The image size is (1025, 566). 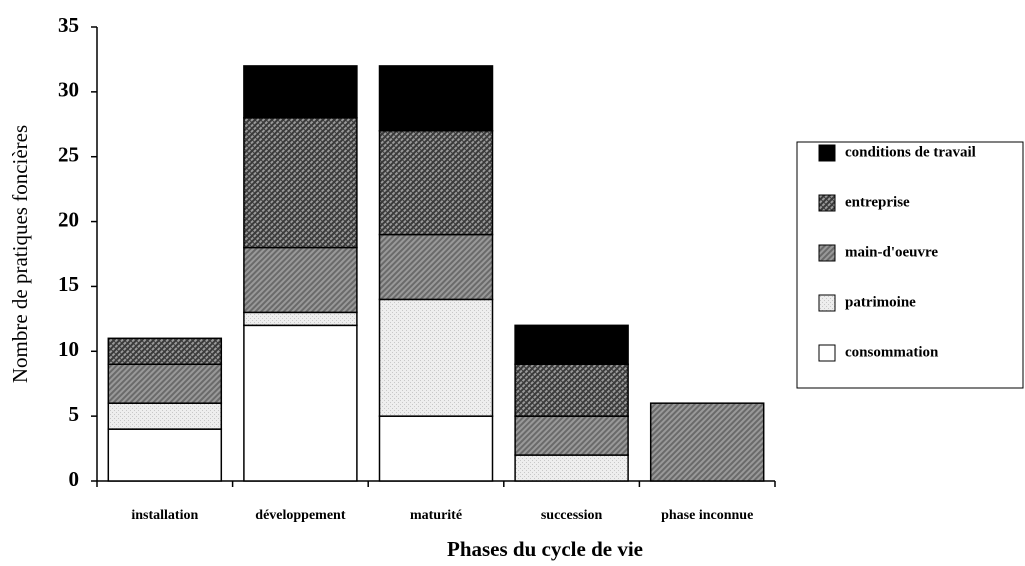 I want to click on y-tick-label: 0, so click(x=74, y=479).